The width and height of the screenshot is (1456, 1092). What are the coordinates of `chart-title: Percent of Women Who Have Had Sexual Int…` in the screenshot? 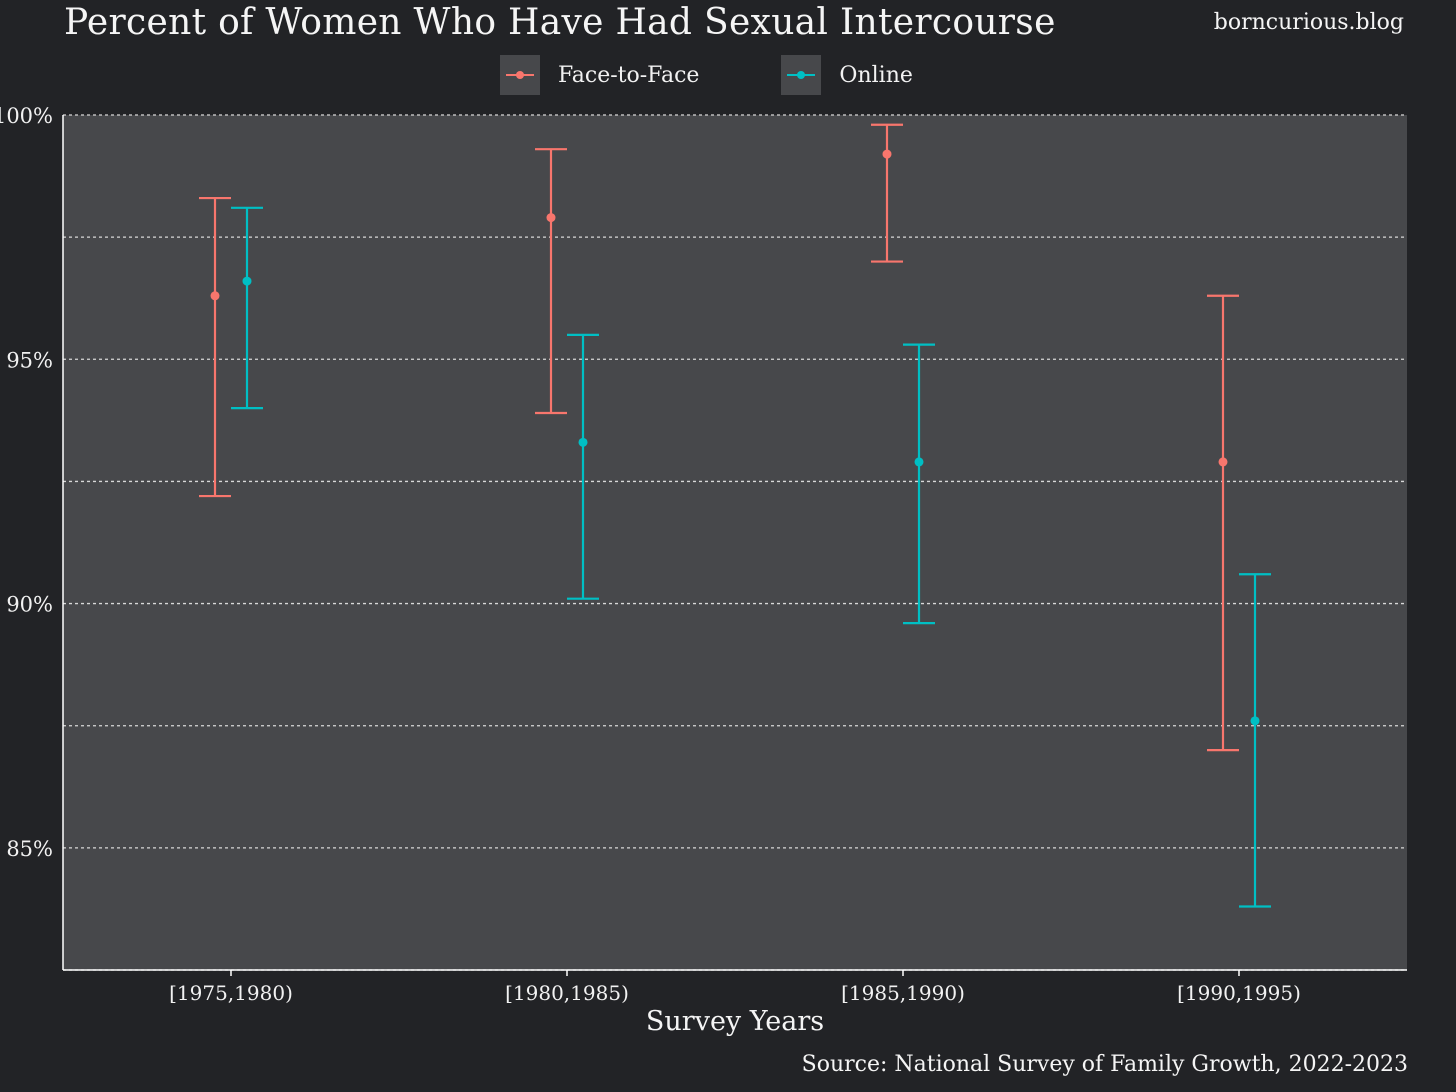 It's located at (560, 22).